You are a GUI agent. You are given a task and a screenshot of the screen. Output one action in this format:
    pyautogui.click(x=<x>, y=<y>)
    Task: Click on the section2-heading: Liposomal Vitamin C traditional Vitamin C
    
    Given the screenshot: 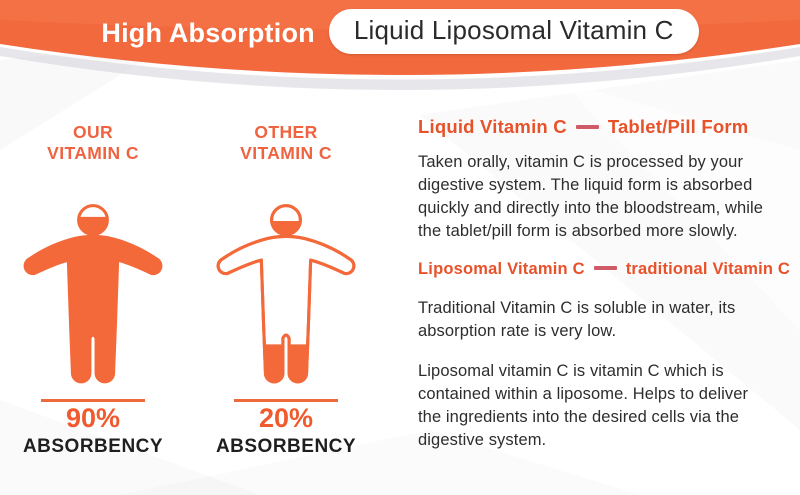 What is the action you would take?
    pyautogui.click(x=604, y=269)
    